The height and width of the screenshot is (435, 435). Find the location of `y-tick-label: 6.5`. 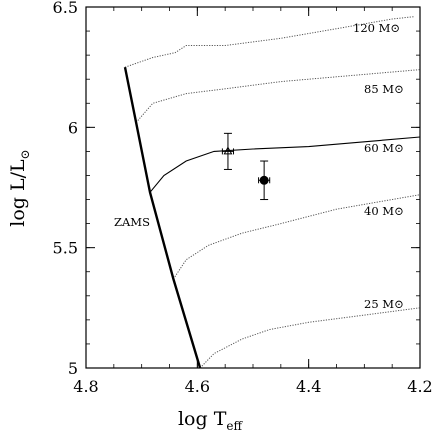

y-tick-label: 6.5 is located at coordinates (65, 8).